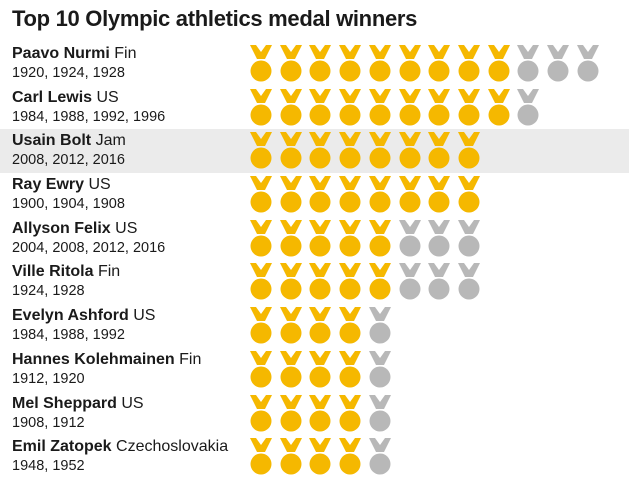 This screenshot has width=629, height=493. What do you see at coordinates (110, 141) in the screenshot?
I see `athlete-country: Jam` at bounding box center [110, 141].